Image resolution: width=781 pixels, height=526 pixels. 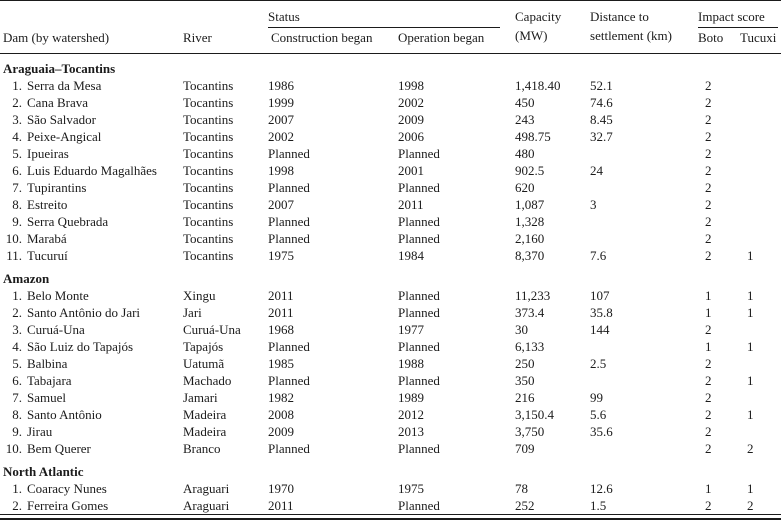 What do you see at coordinates (598, 414) in the screenshot?
I see `distance-cell: 5.6` at bounding box center [598, 414].